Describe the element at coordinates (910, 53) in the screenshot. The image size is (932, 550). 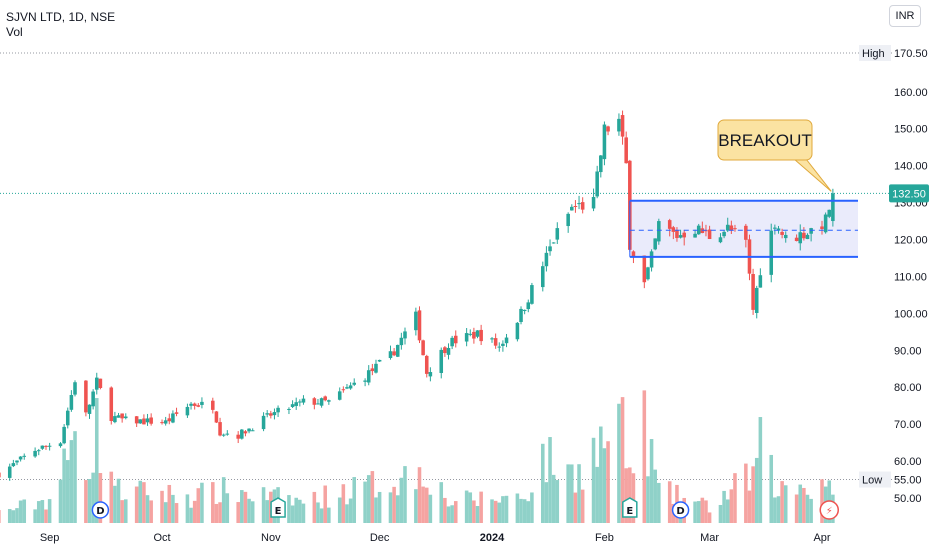
I see `high-marker-value-bg` at that location.